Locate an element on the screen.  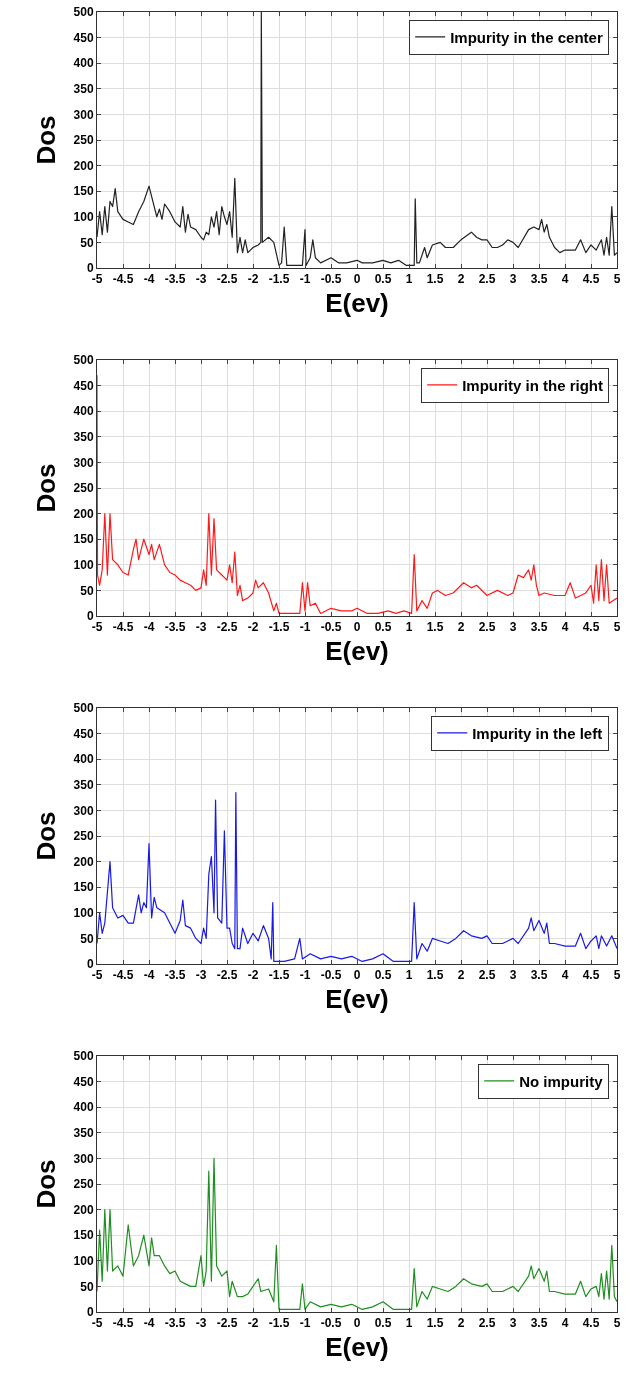
legend-label: No impurity is located at coordinates (561, 1081).